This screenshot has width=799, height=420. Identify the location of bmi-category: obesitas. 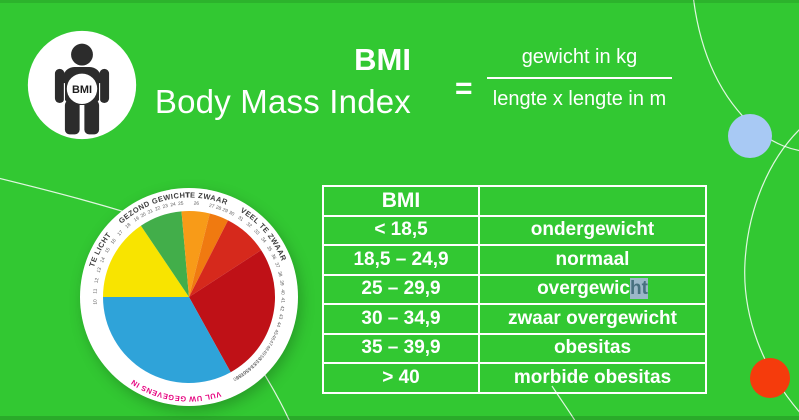
(592, 348).